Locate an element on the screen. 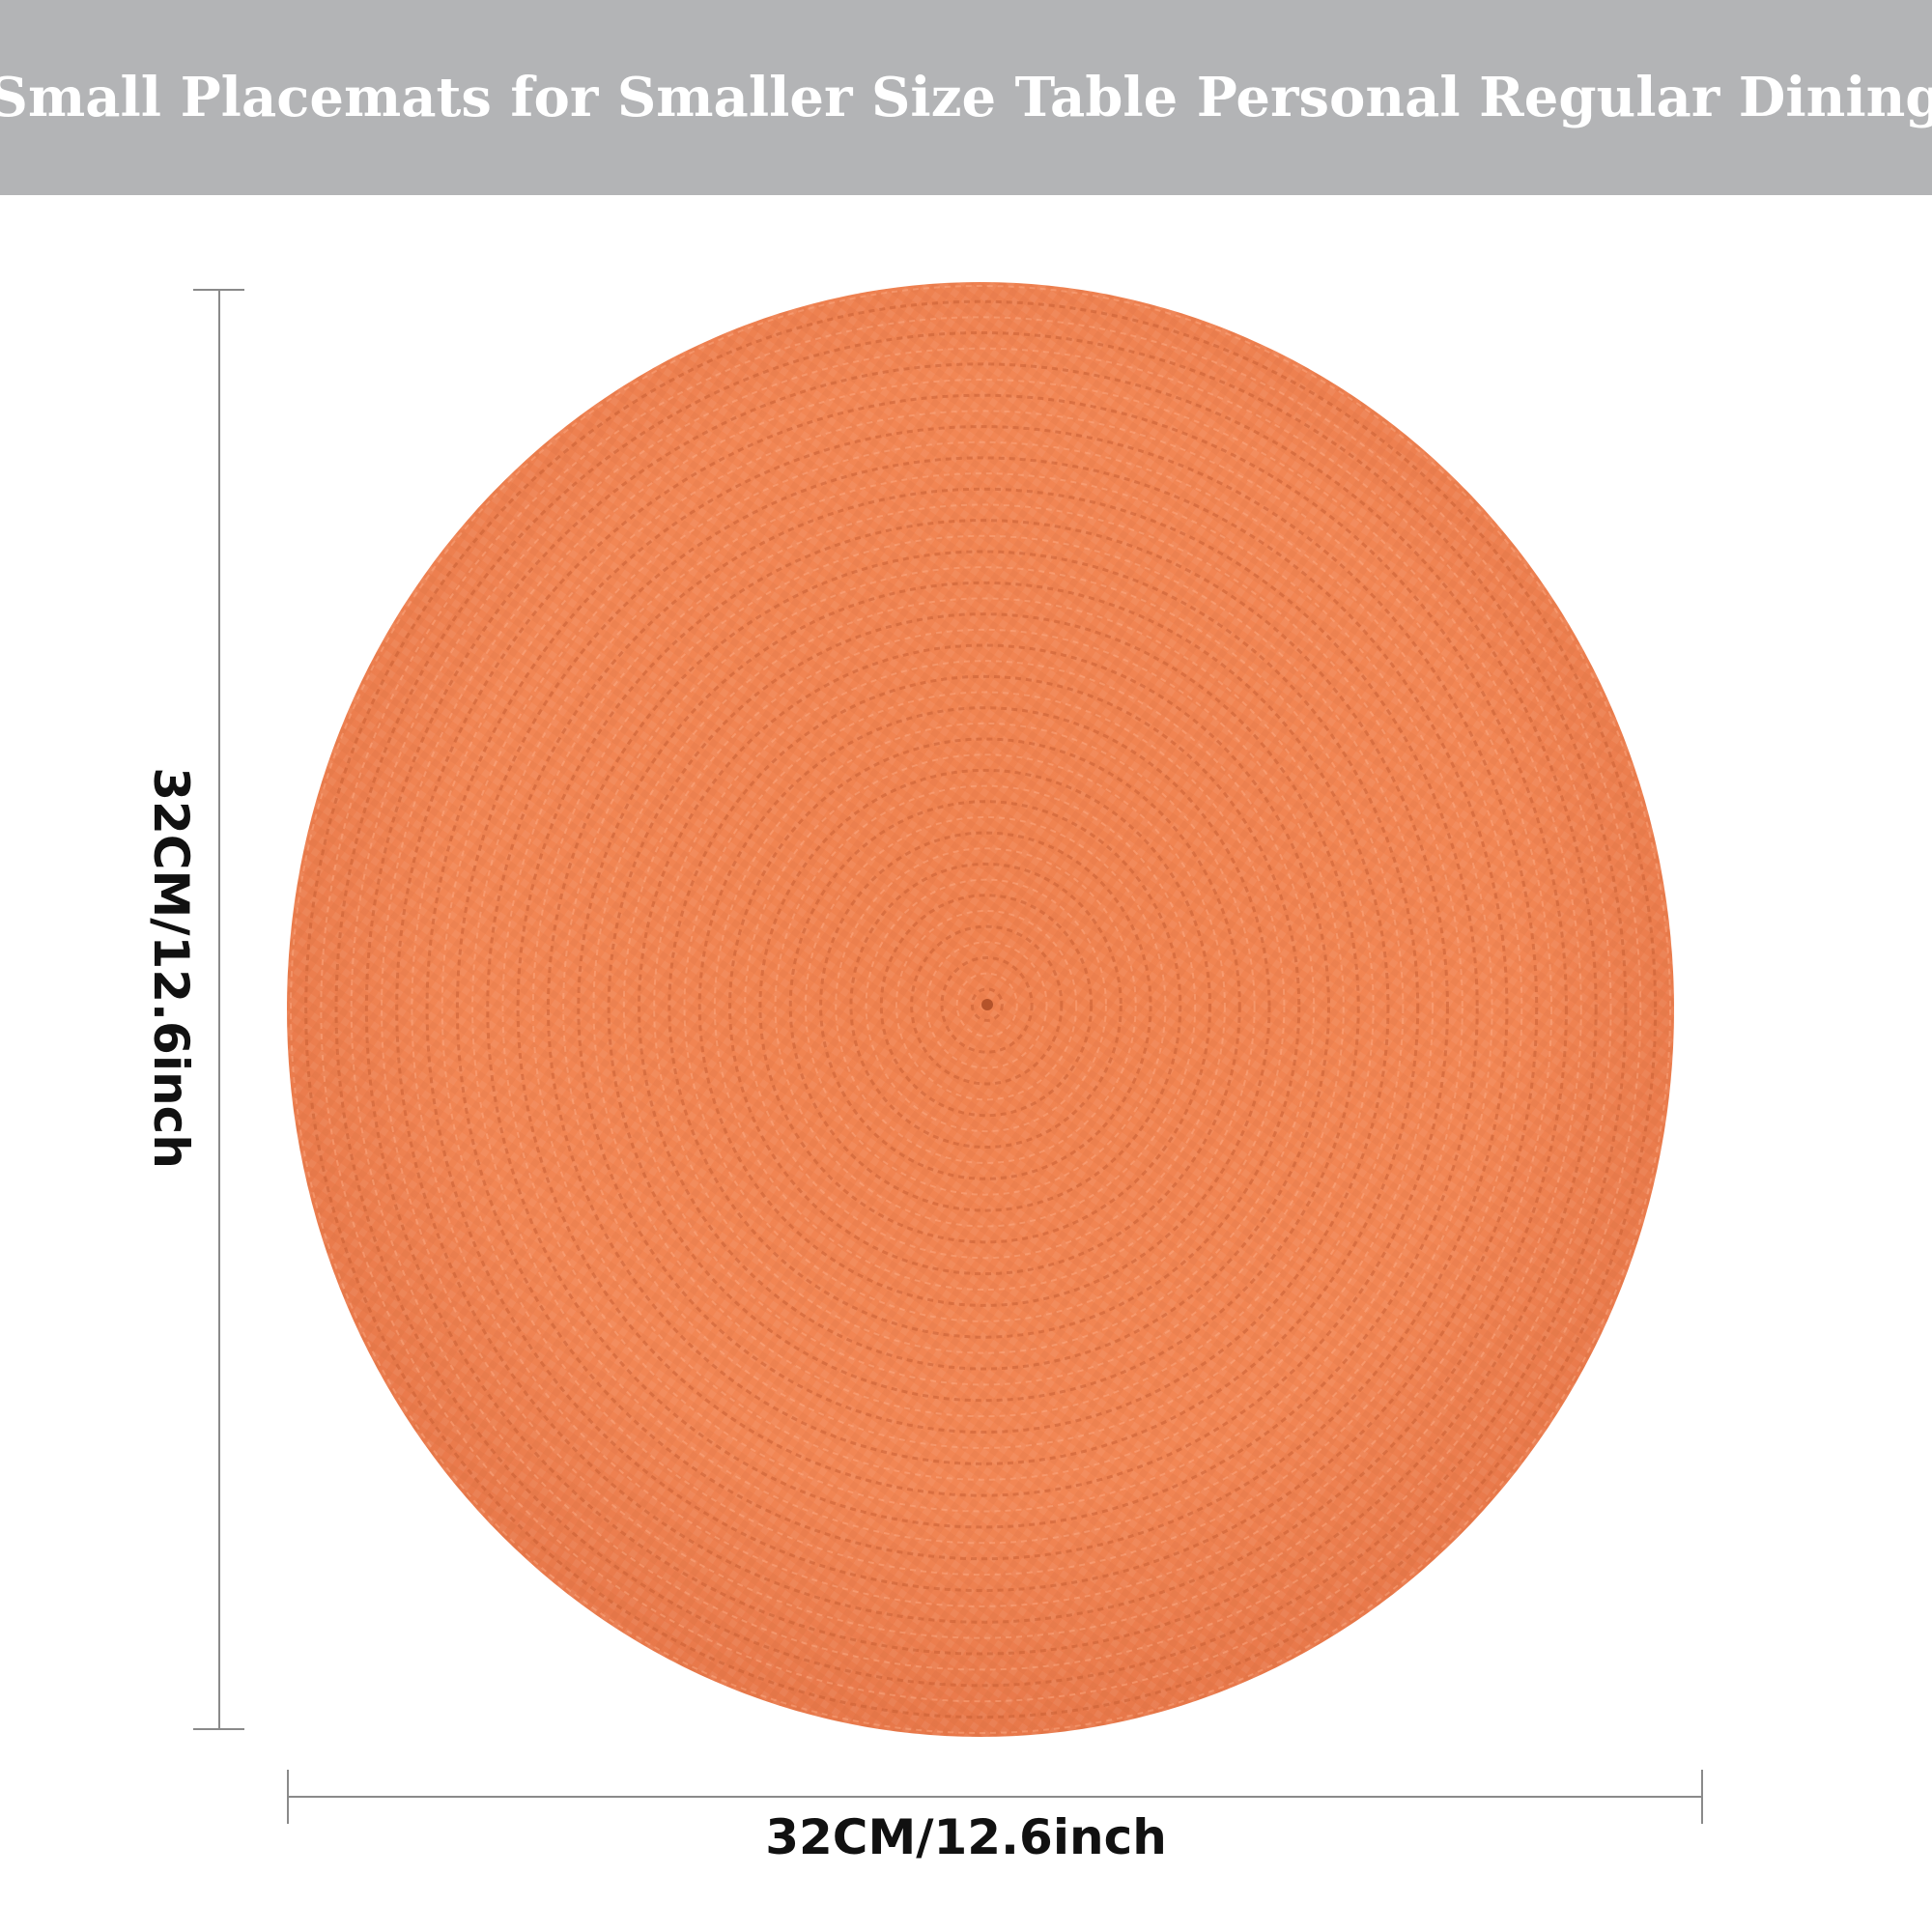 This screenshot has width=1932, height=1932. width-dimension-label: 32CM/12.6inch is located at coordinates (966, 1837).